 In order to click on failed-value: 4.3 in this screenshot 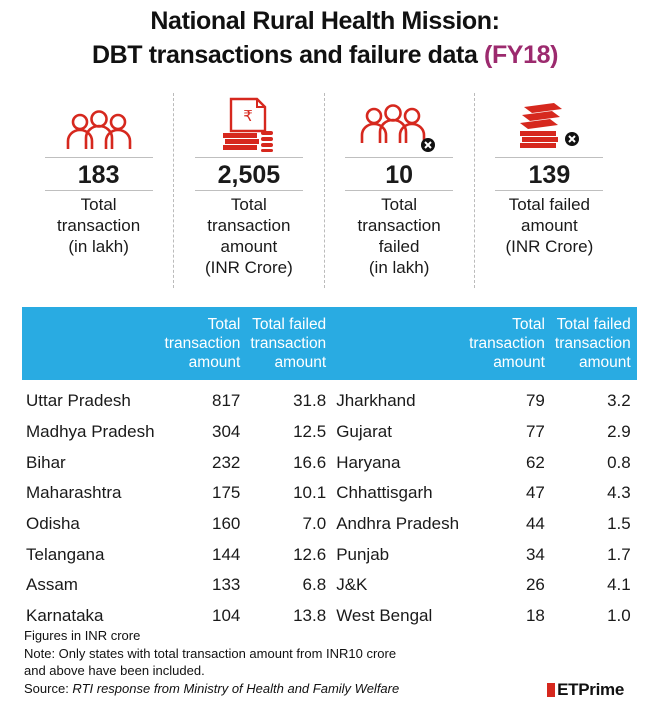, I will do `click(619, 493)`.